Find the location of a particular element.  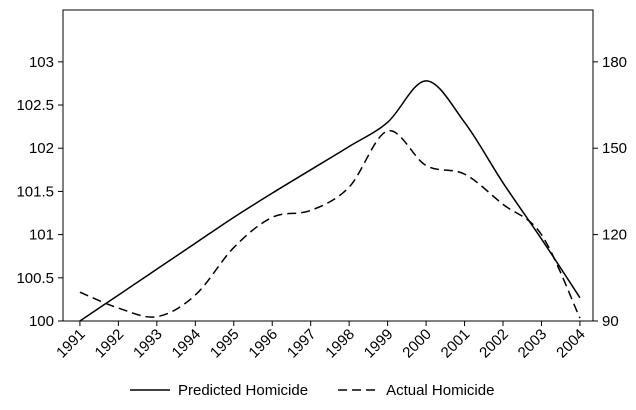

x-tick-label: 2001 is located at coordinates (456, 344).